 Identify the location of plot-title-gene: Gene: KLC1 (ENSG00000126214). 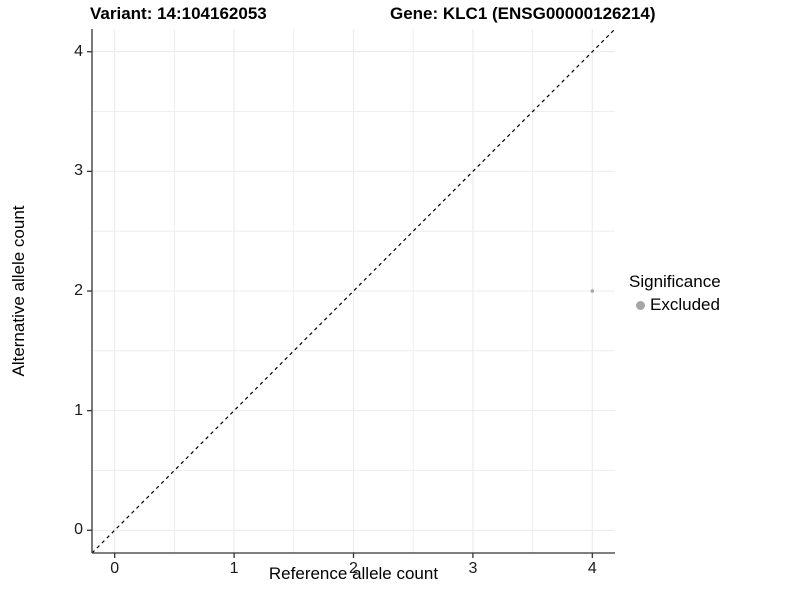
(523, 13).